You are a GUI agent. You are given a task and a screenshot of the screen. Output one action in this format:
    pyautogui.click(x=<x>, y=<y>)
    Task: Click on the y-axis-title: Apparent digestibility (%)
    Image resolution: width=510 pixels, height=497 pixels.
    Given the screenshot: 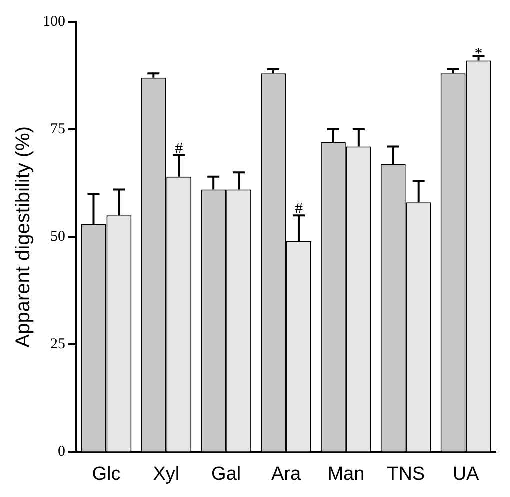 What is the action you would take?
    pyautogui.click(x=23, y=237)
    